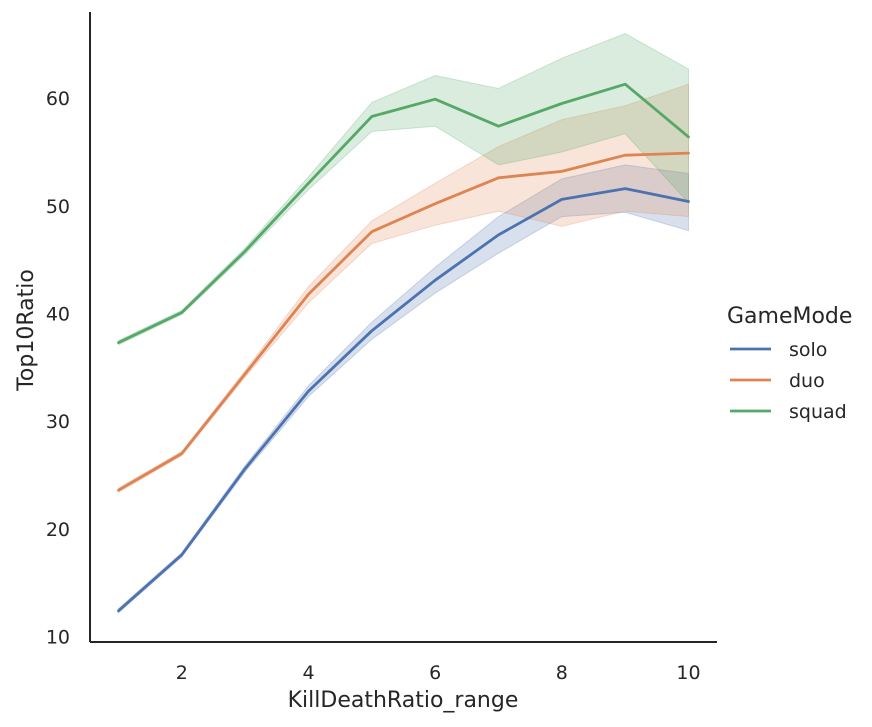 Image resolution: width=872 pixels, height=727 pixels. Describe the element at coordinates (58, 99) in the screenshot. I see `y-tick-label: 60` at that location.